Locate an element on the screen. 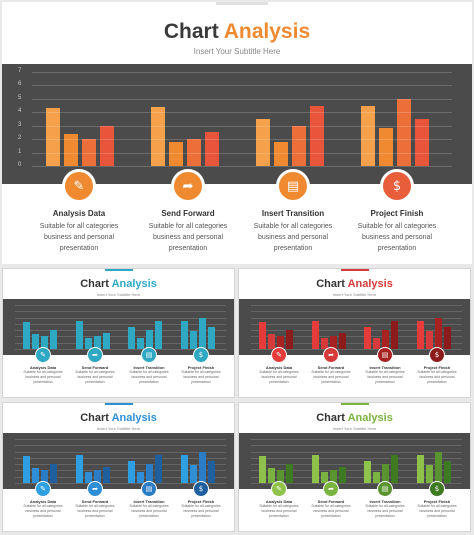  y-tick-label: 2 is located at coordinates (20, 138).